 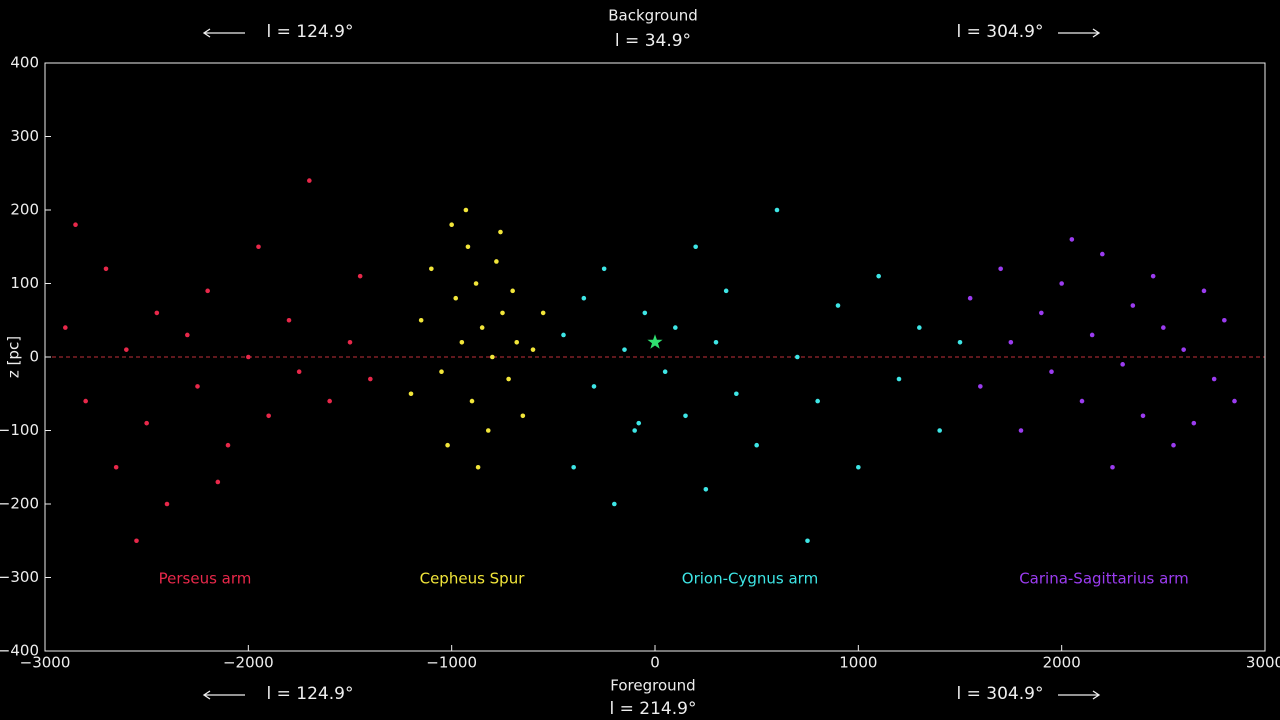 What do you see at coordinates (45, 663) in the screenshot?
I see `x-tick-label: −3000` at bounding box center [45, 663].